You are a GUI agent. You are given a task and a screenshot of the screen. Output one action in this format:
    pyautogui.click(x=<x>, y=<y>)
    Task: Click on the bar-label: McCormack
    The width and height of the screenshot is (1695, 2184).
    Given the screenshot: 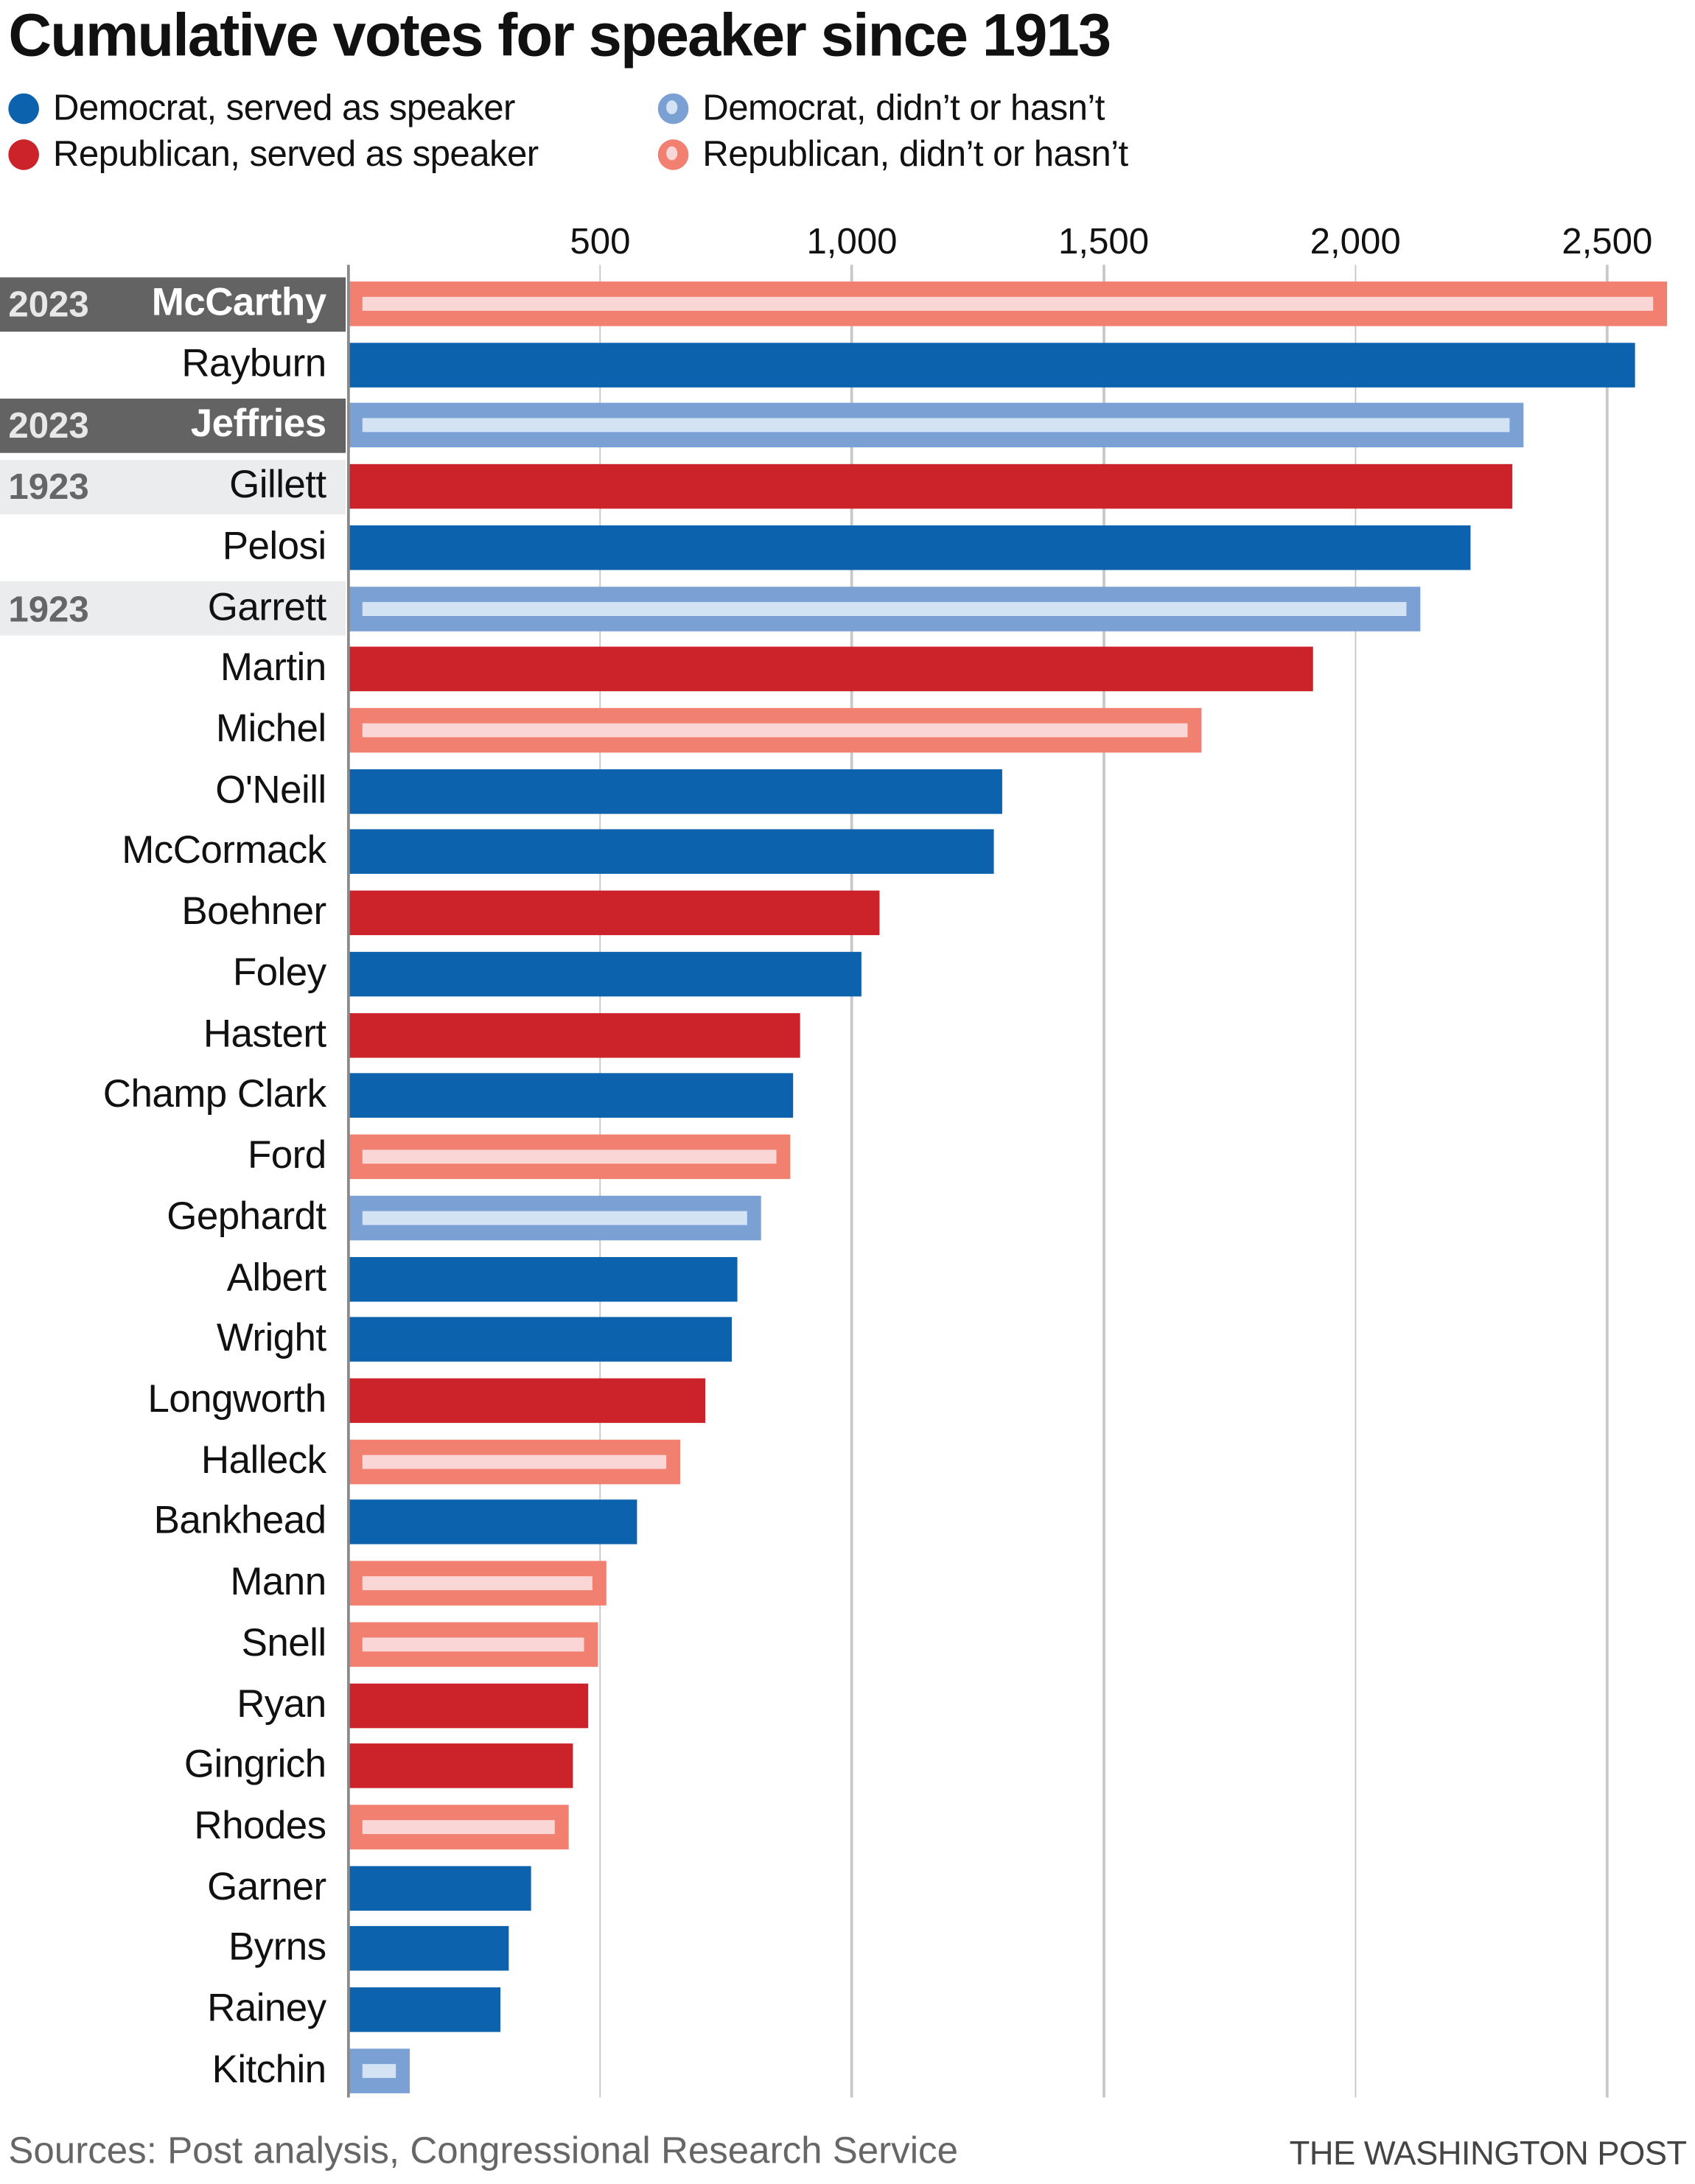 What is the action you would take?
    pyautogui.click(x=224, y=850)
    